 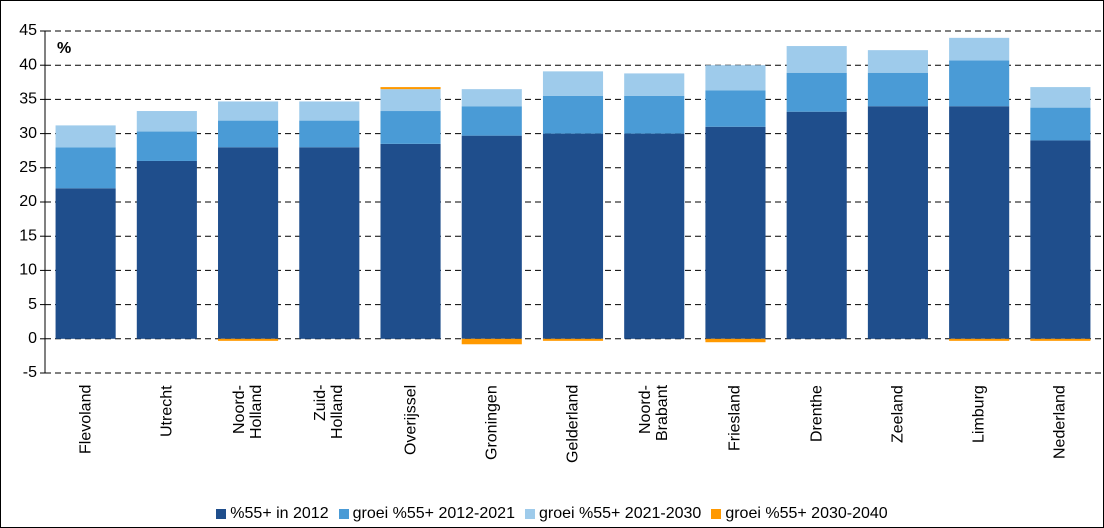 What do you see at coordinates (817, 413) in the screenshot?
I see `x-tick-label: Drenthe` at bounding box center [817, 413].